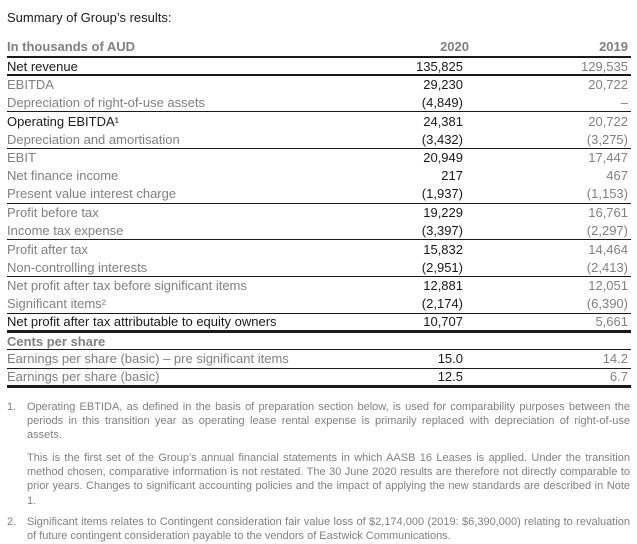 The image size is (637, 544). I want to click on row-label: Non-controlling interests, so click(177, 268).